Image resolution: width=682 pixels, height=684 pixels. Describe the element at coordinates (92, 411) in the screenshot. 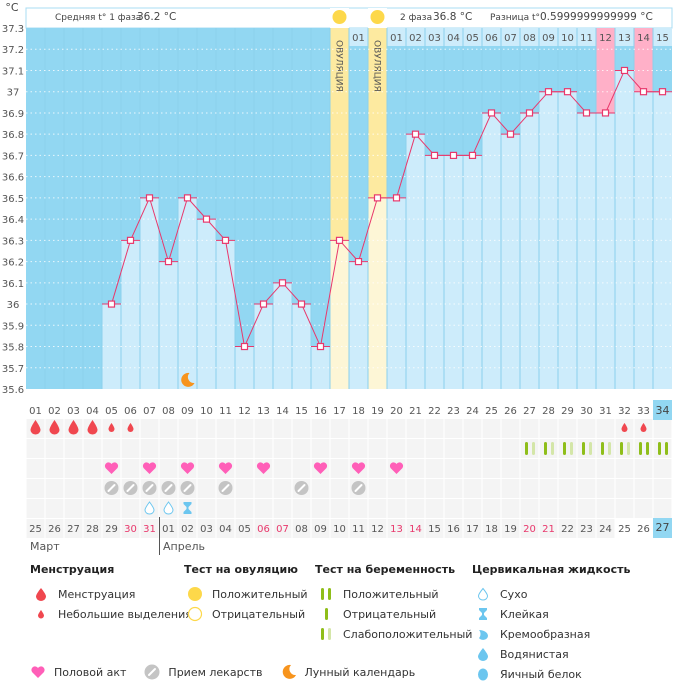

I see `cycle-day-label: 04` at that location.